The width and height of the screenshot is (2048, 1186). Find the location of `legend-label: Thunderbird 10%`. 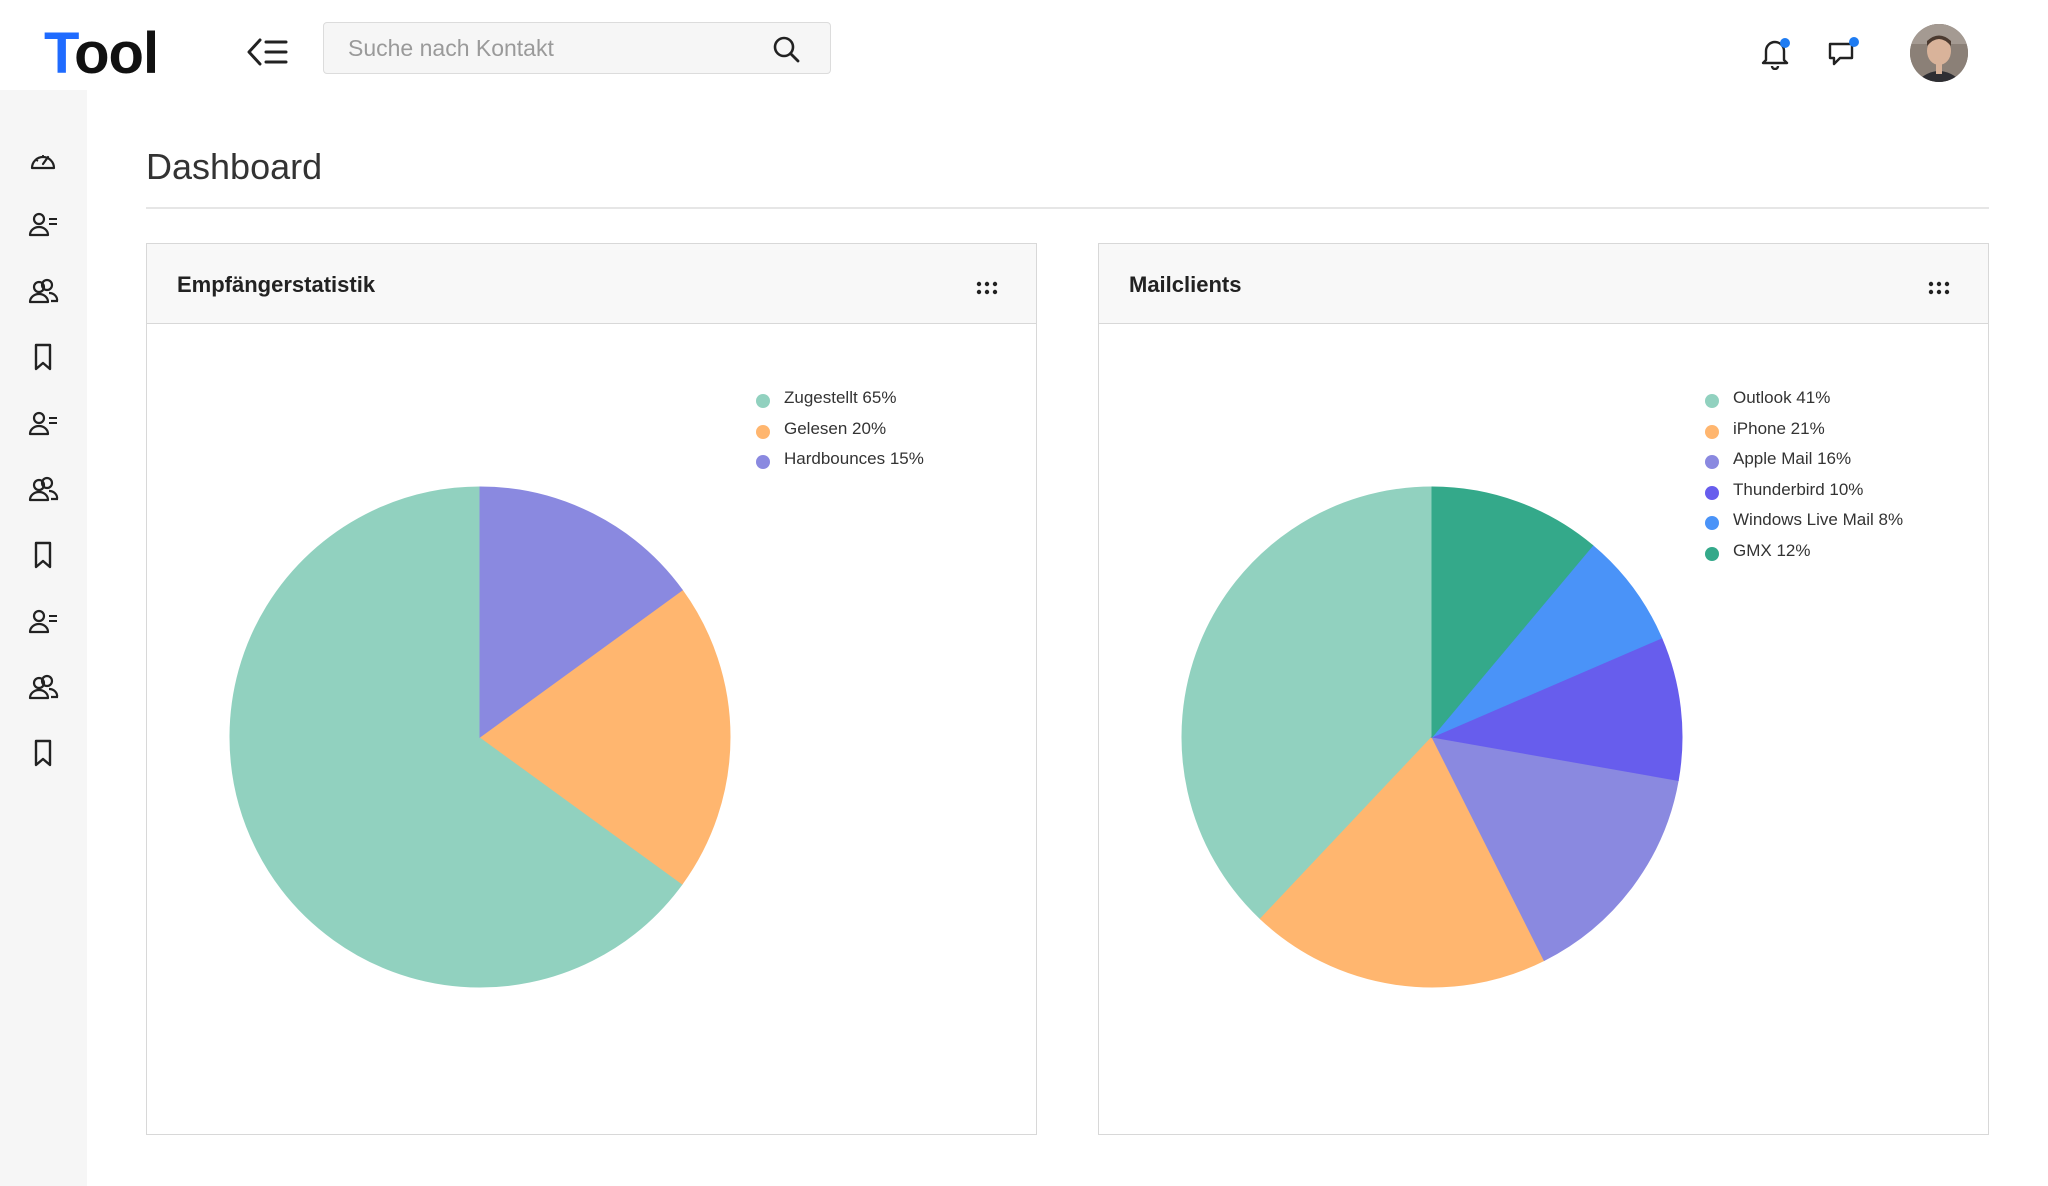

legend-label: Thunderbird 10% is located at coordinates (1798, 489).